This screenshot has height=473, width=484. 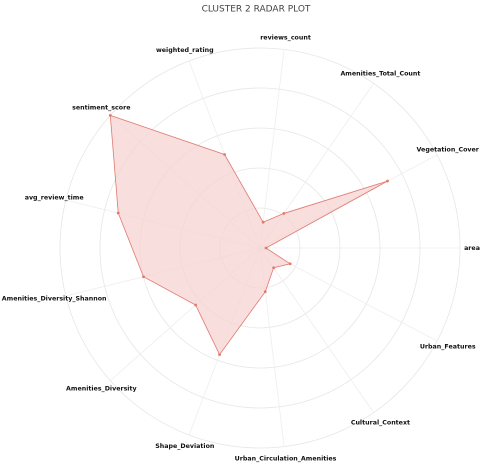 What do you see at coordinates (54, 299) in the screenshot?
I see `axis-label: Amenities_Diversity_Shannon` at bounding box center [54, 299].